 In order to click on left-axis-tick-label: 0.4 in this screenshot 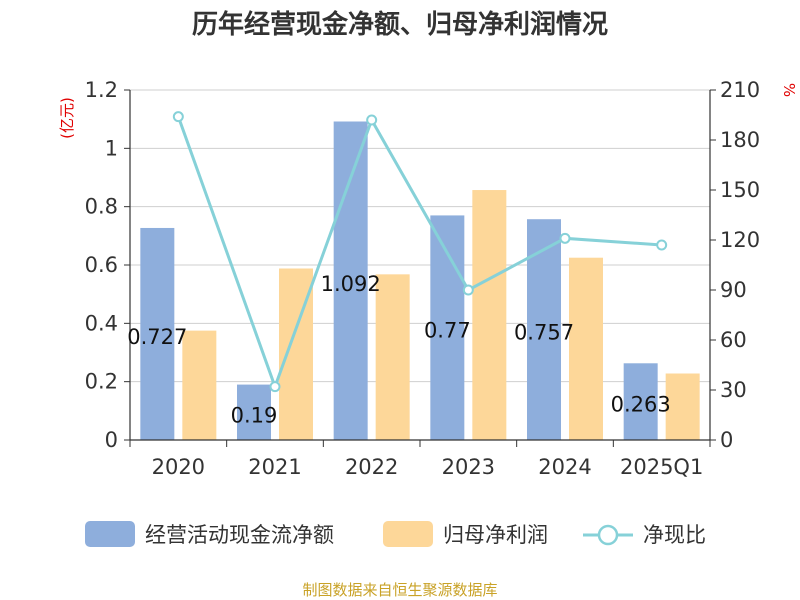, I will do `click(101, 323)`.